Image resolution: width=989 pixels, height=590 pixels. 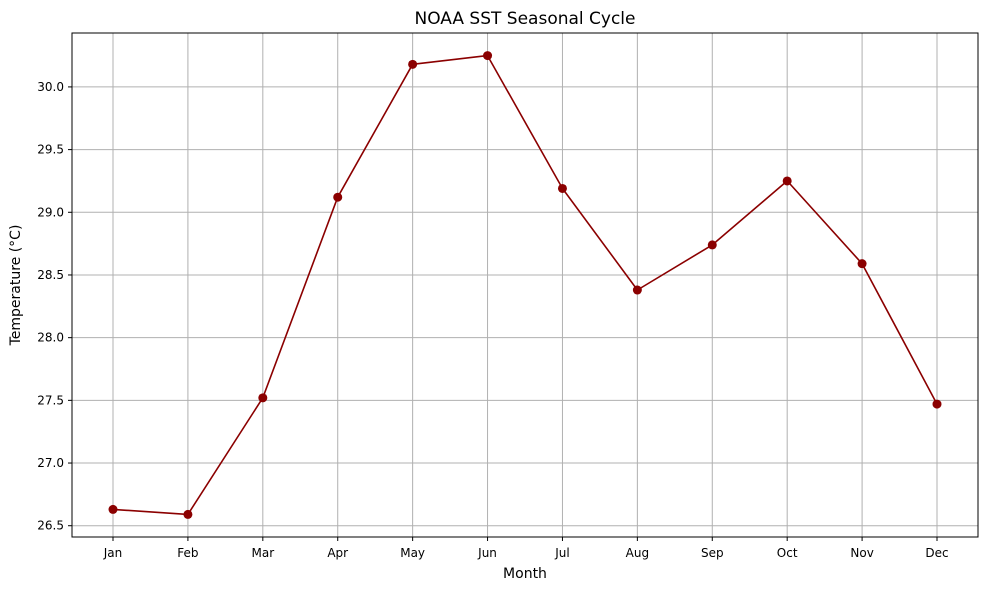 I want to click on data-point-mar, so click(x=263, y=398).